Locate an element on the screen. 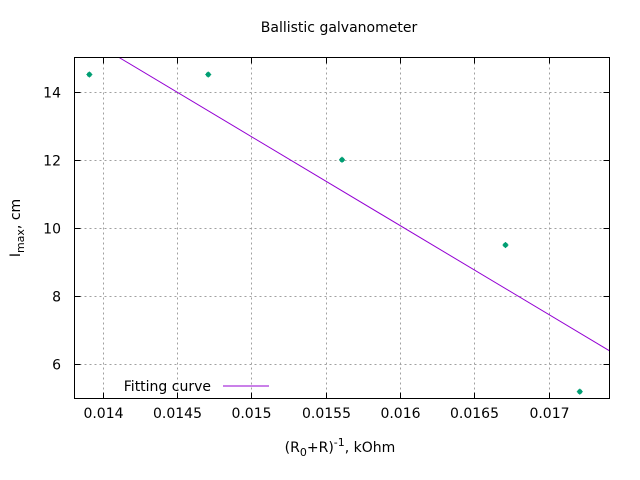 The width and height of the screenshot is (640, 480). x-axis-label-main: (R is located at coordinates (292, 448).